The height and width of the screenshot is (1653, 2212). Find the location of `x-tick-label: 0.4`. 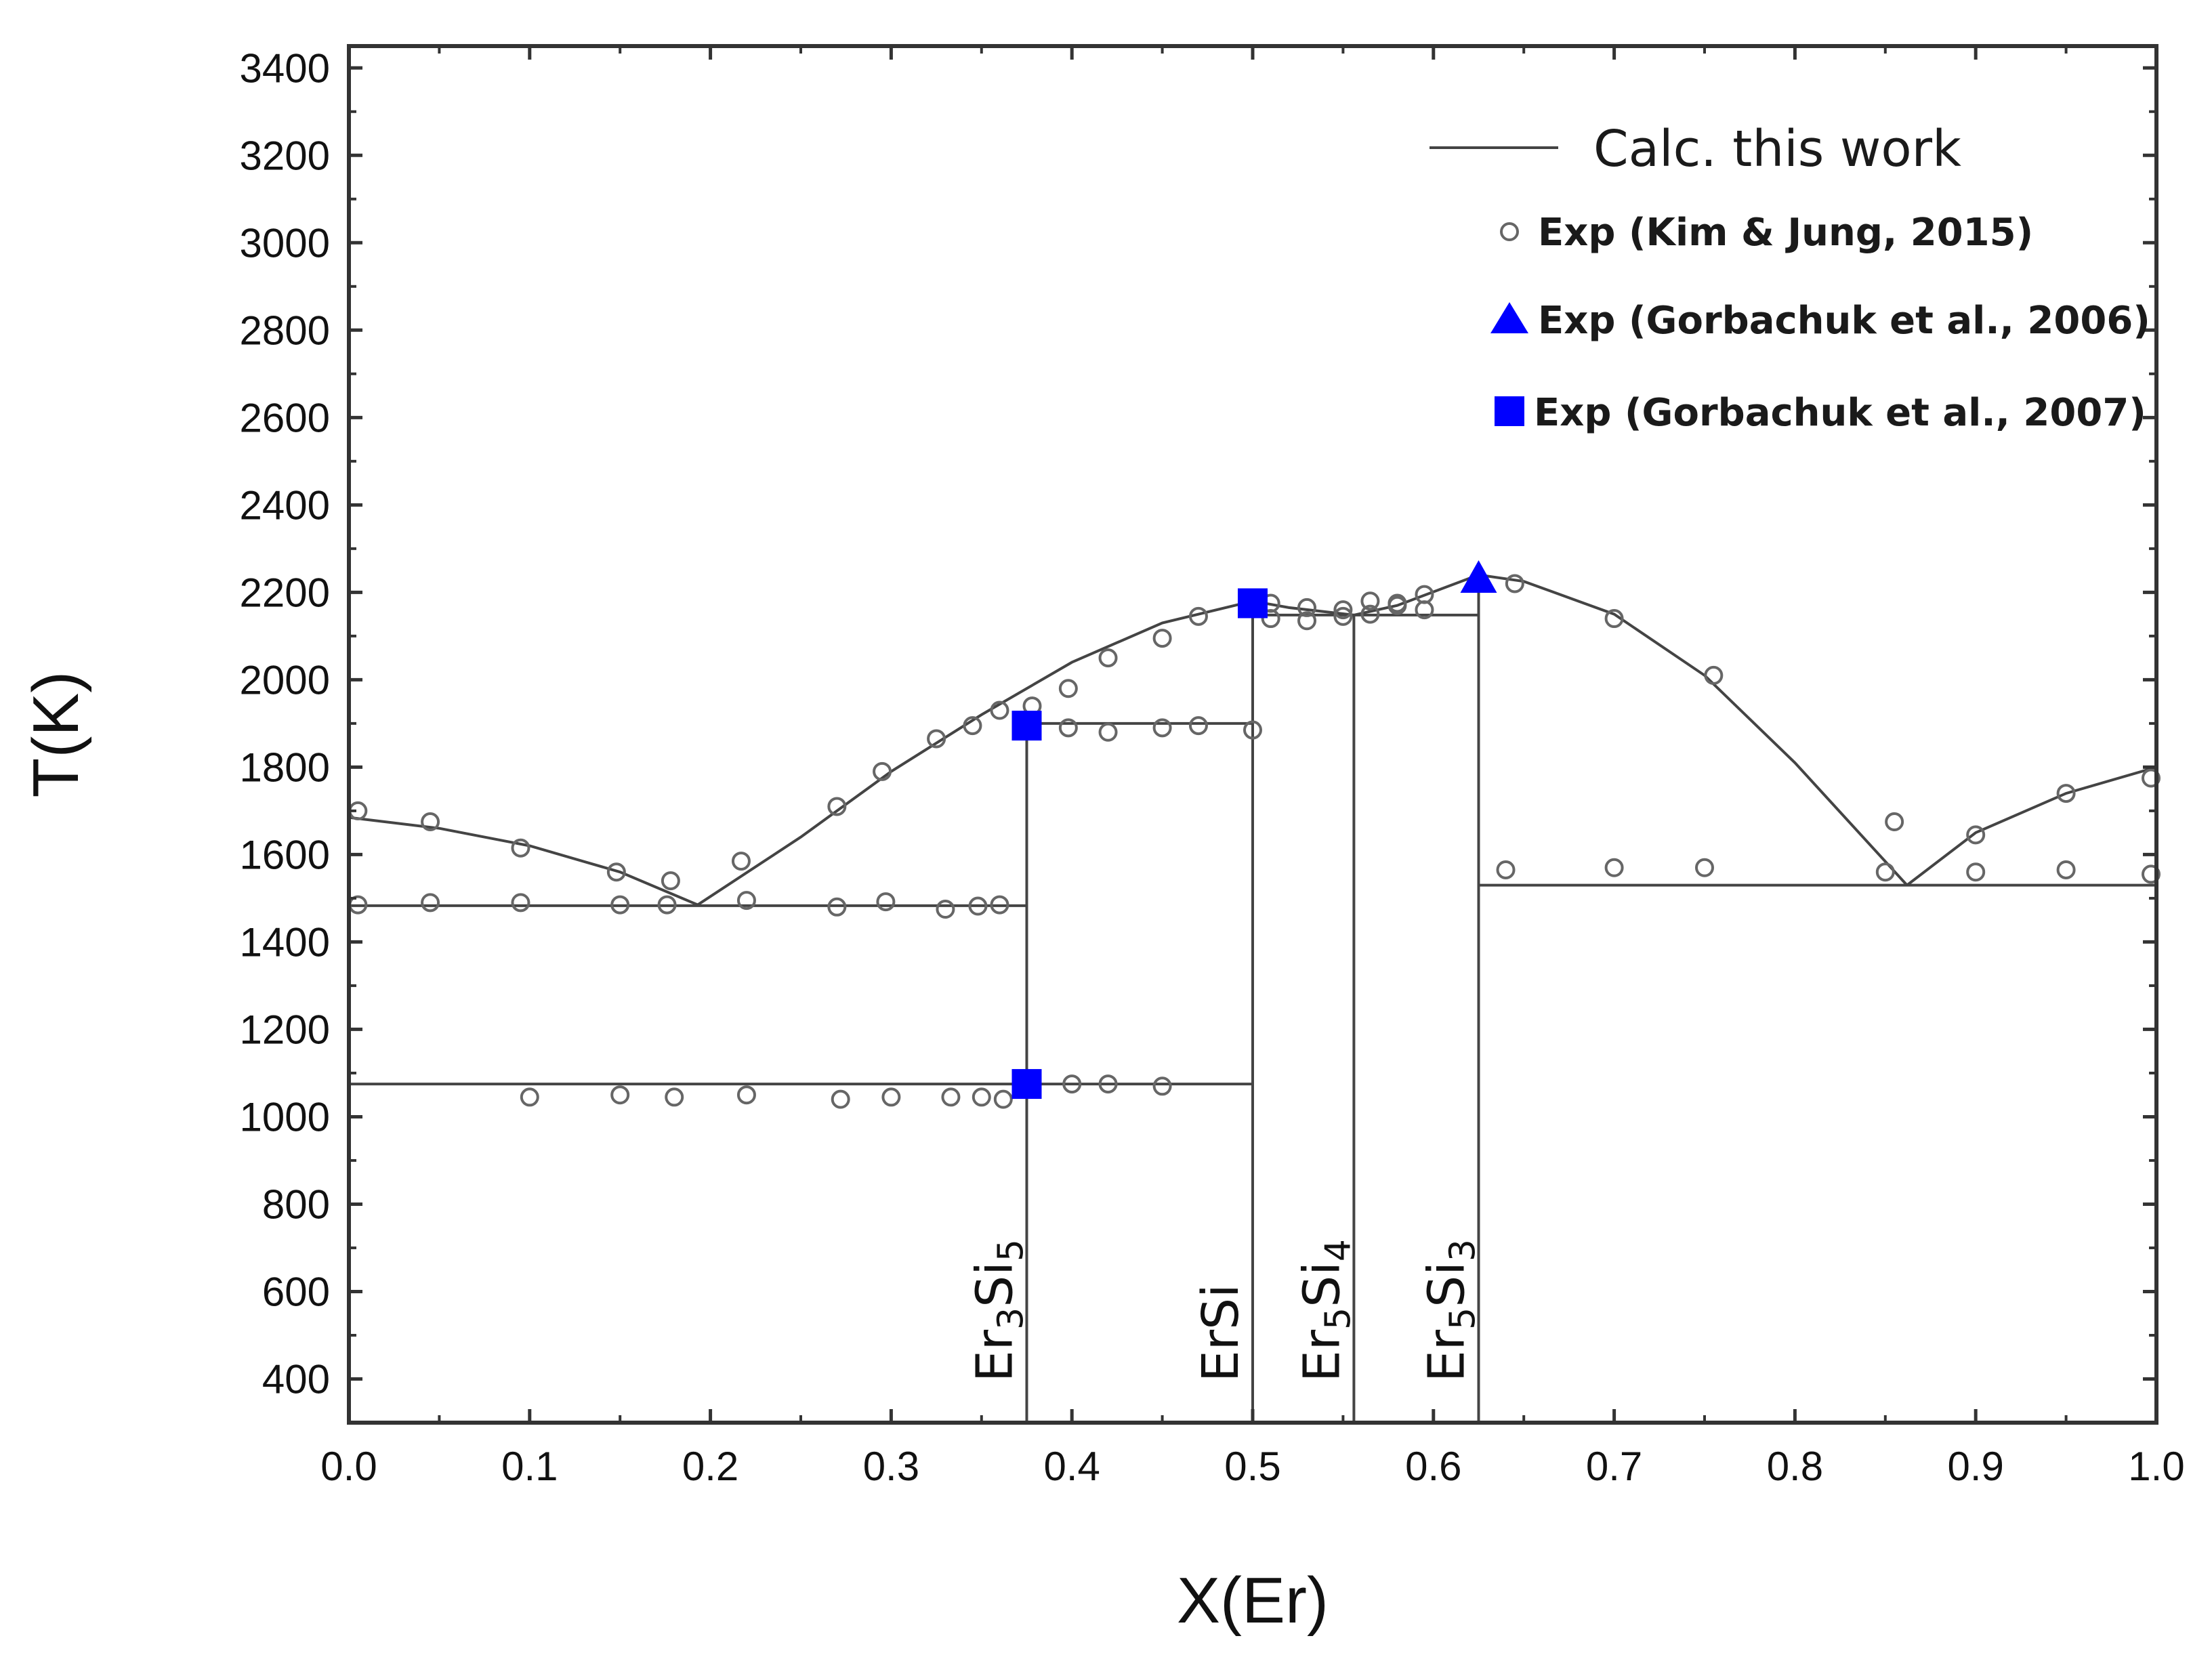

x-tick-label: 0.4 is located at coordinates (1071, 1467).